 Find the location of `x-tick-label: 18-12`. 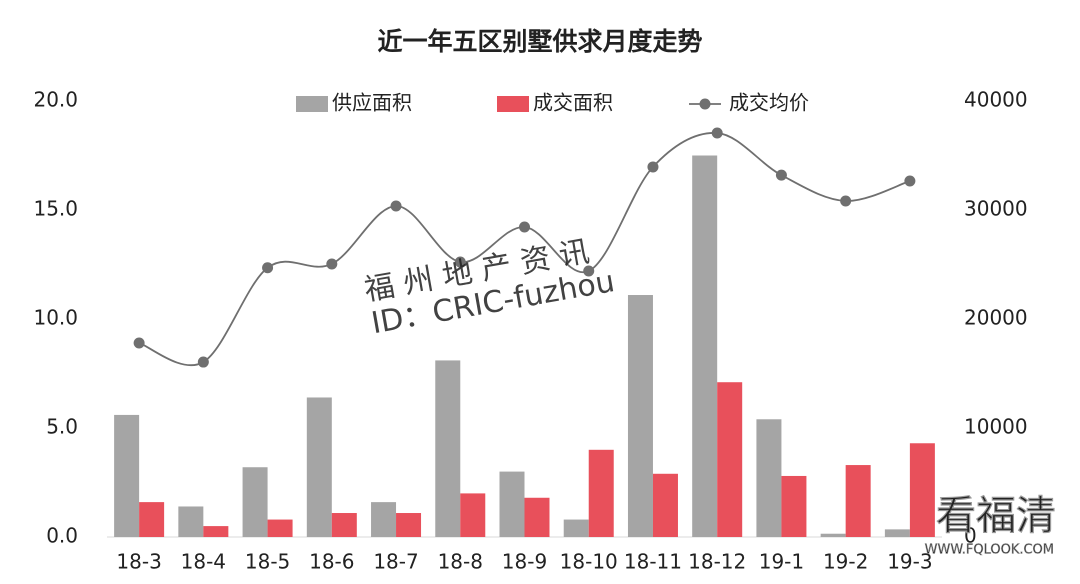

x-tick-label: 18-12 is located at coordinates (717, 562).